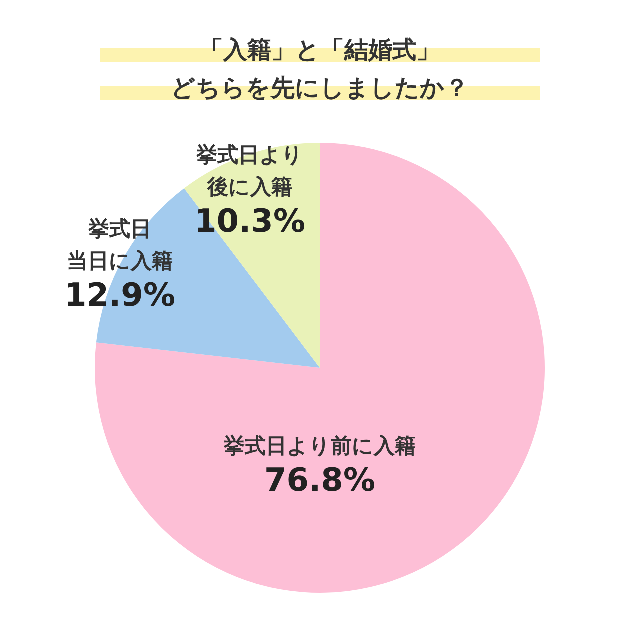 The height and width of the screenshot is (620, 640). I want to click on slice-label: 挙式日より後に入籍, so click(250, 171).